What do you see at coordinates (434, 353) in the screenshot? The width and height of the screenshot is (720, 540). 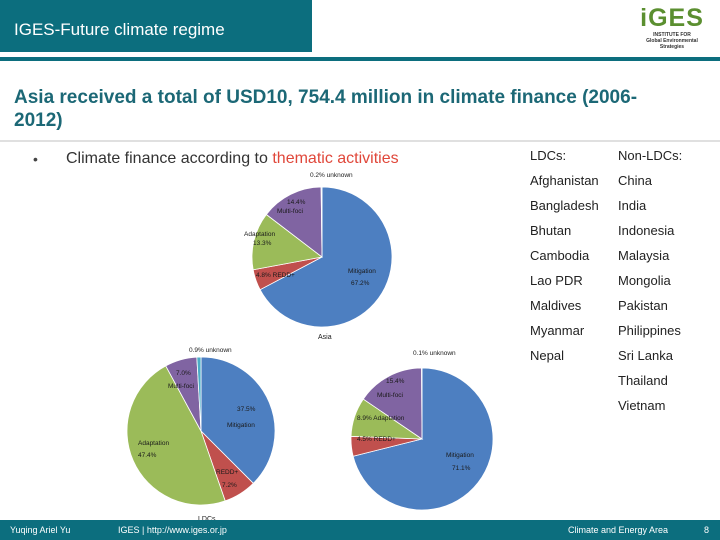 I see `pie-label: 0.1% unknown` at bounding box center [434, 353].